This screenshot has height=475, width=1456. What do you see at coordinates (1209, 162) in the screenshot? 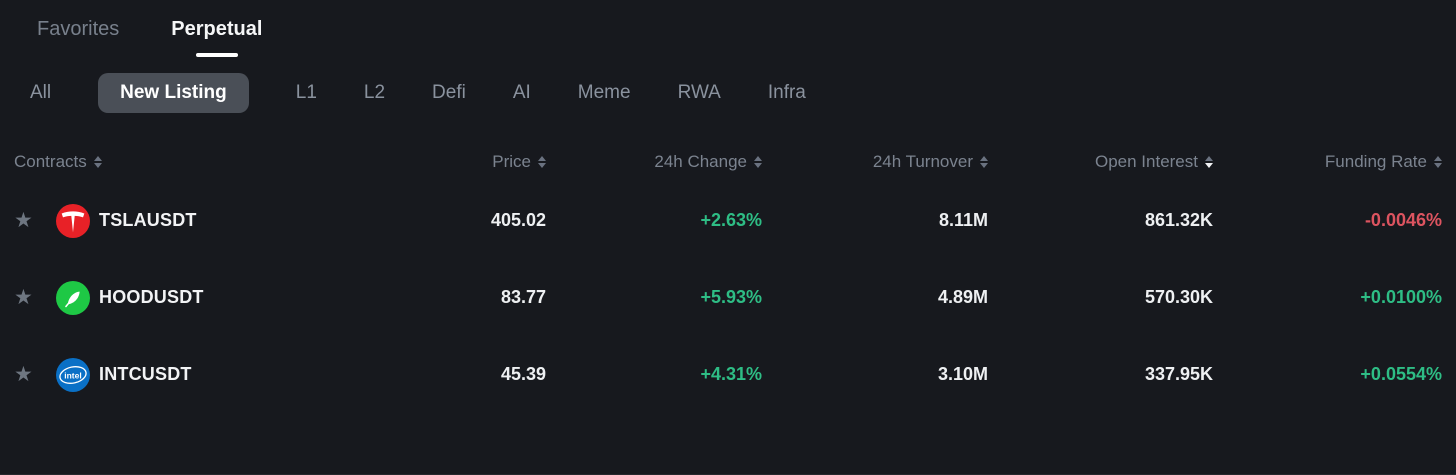
I see `sort-carets-icon-descending` at bounding box center [1209, 162].